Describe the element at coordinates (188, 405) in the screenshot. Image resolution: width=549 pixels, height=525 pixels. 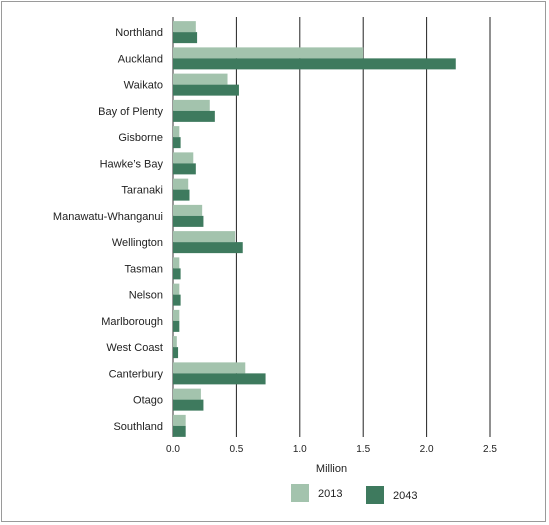
I see `bar-otago-2043` at that location.